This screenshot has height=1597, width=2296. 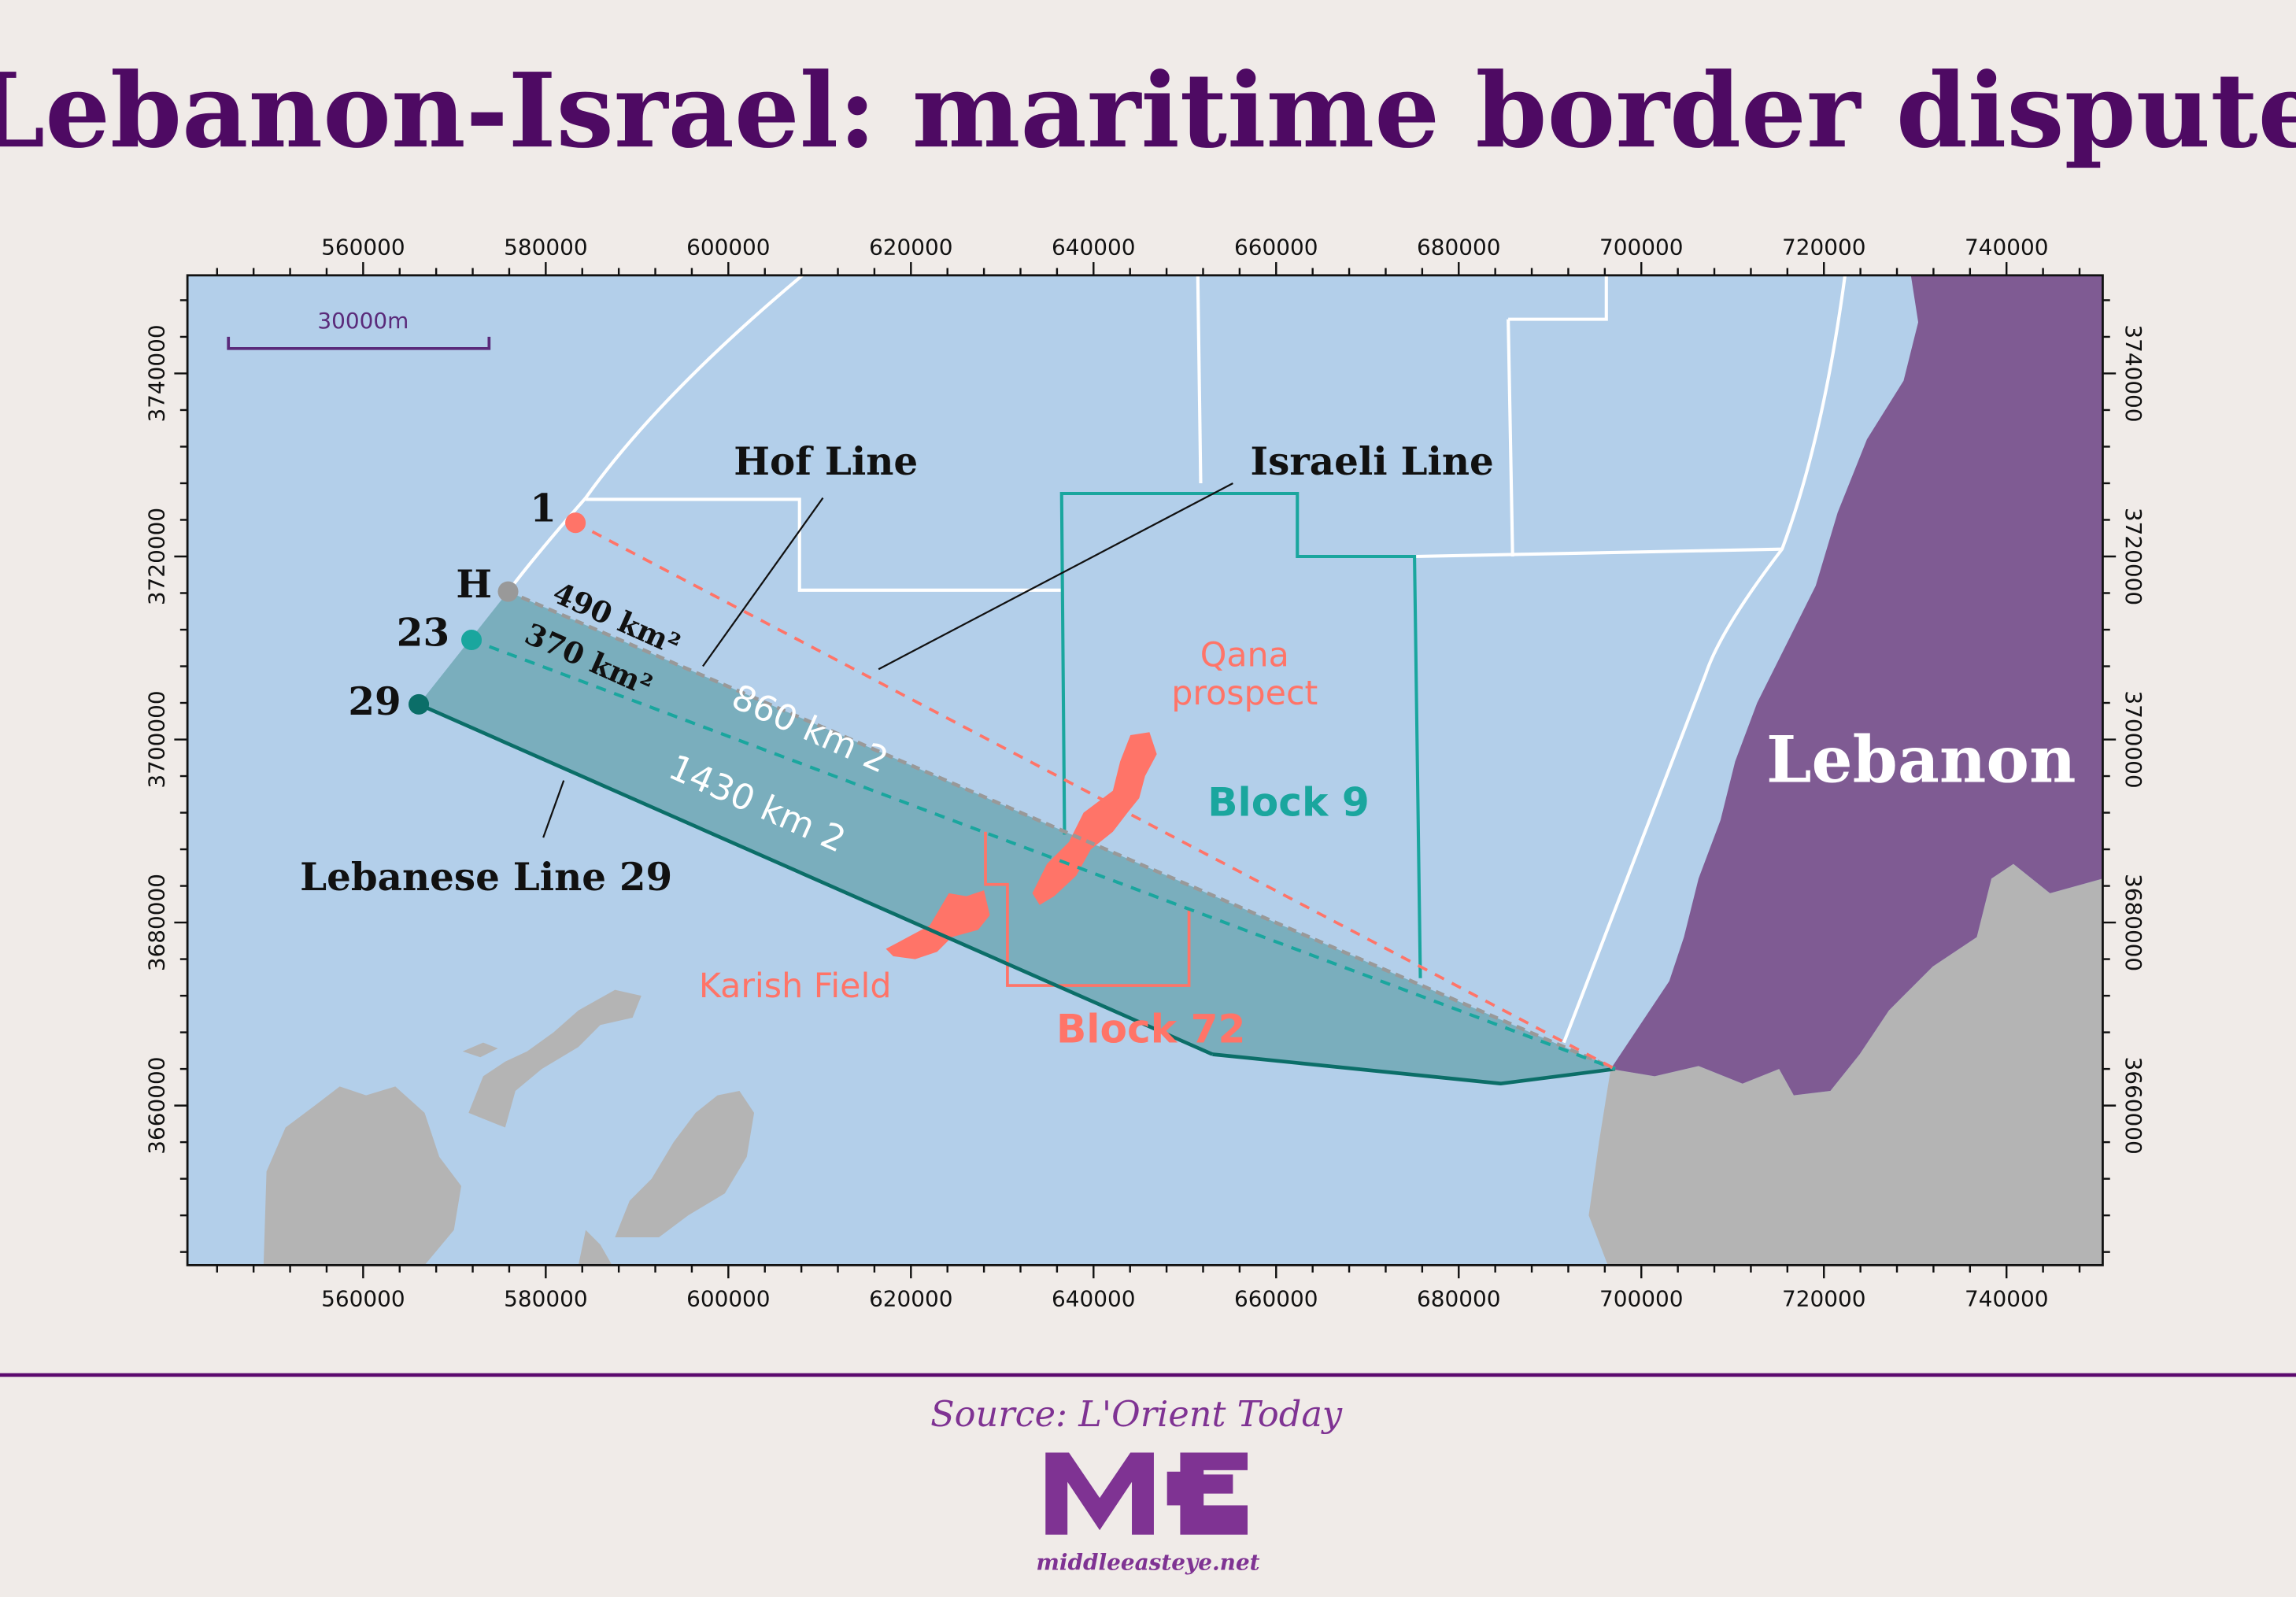 I want to click on scale-bar-label: 30000m, so click(x=363, y=321).